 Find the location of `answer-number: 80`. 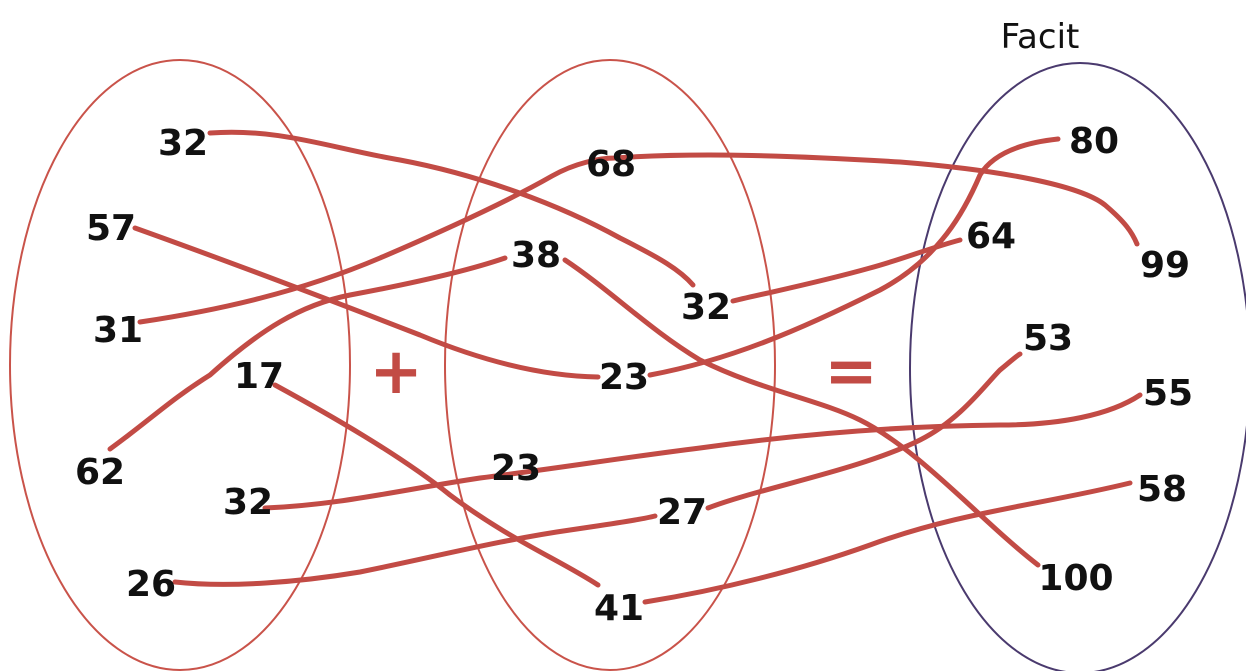

answer-number: 80 is located at coordinates (1094, 141).